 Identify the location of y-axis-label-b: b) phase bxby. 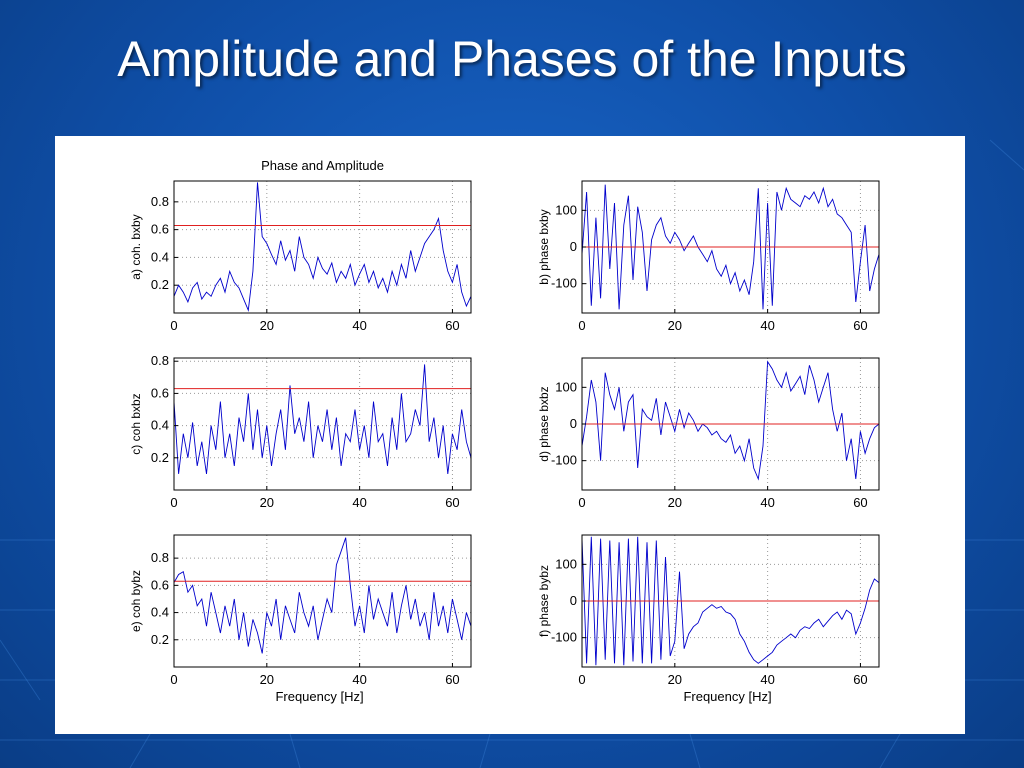
(544, 246).